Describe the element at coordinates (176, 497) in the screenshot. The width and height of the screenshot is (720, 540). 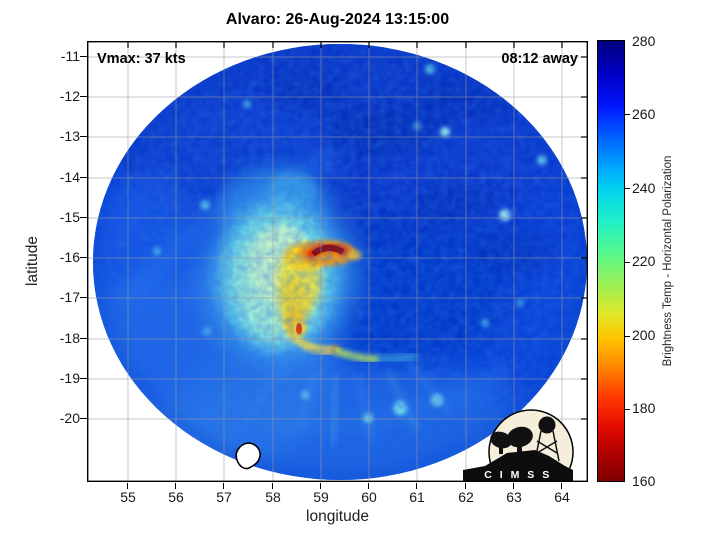
I see `x-tick-label: 56` at that location.